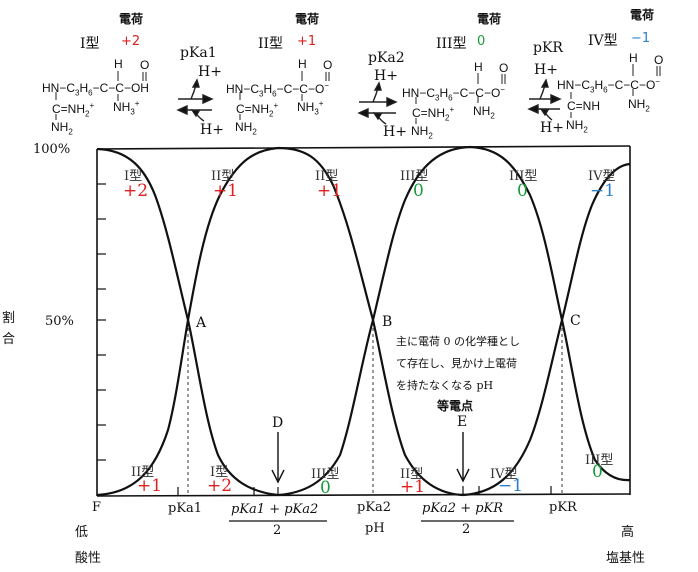 This screenshot has height=572, width=698. I want to click on x-label-frac1-den: 2, so click(277, 530).